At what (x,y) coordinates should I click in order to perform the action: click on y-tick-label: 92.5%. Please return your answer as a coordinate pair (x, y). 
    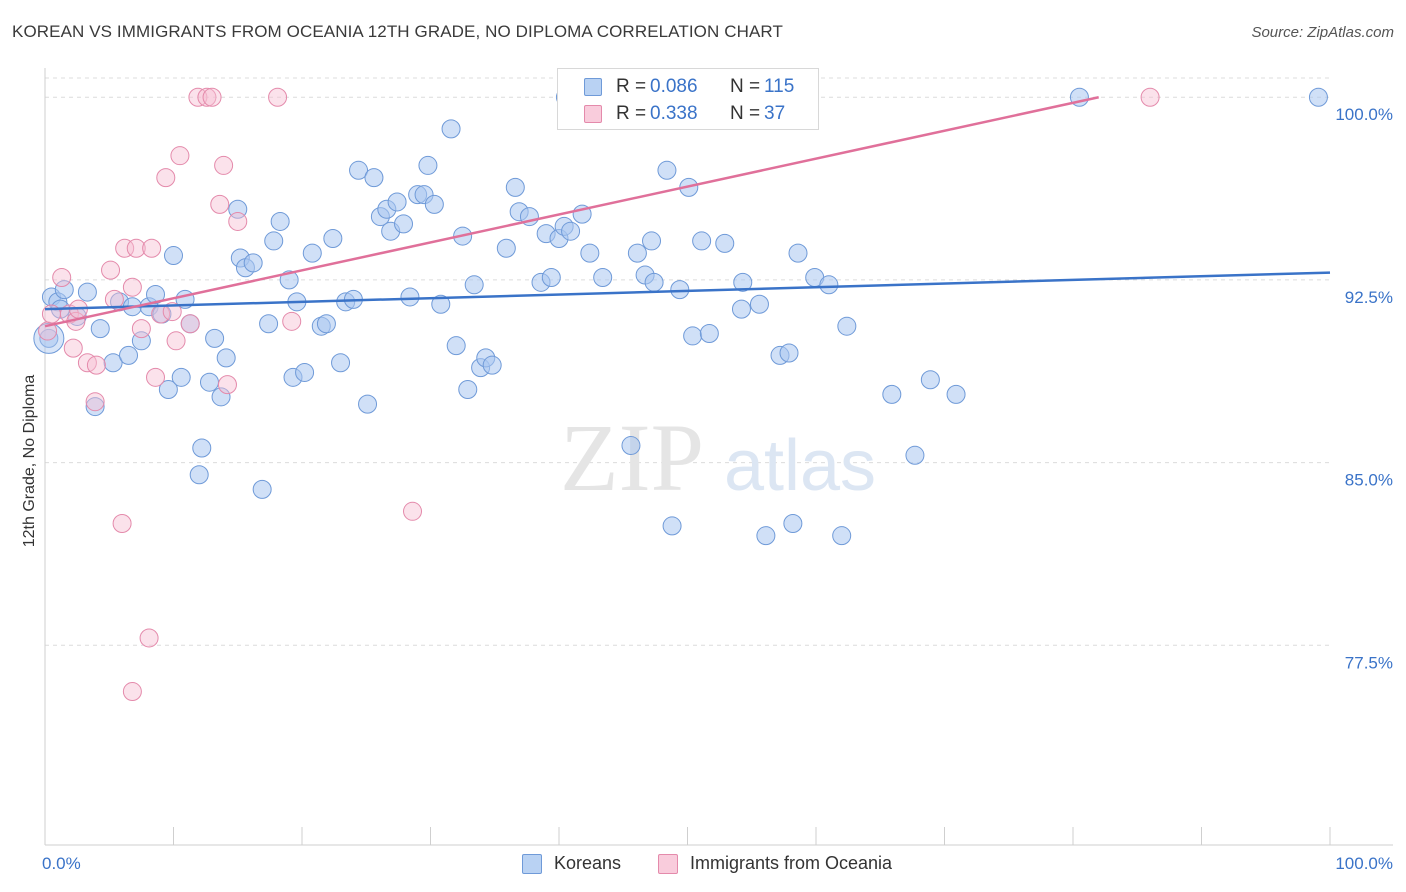
    Looking at the image, I should click on (1369, 297).